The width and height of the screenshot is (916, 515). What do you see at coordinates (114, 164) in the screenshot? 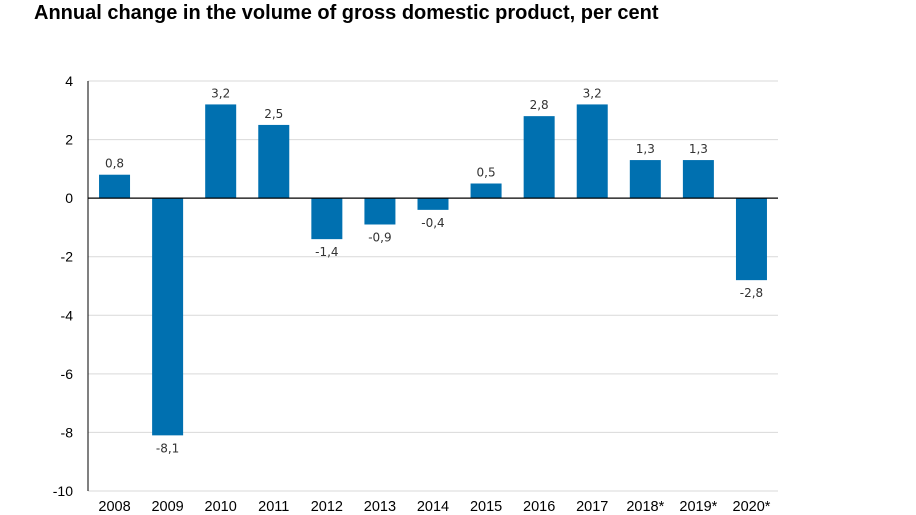
I see `data-label: 0,8` at bounding box center [114, 164].